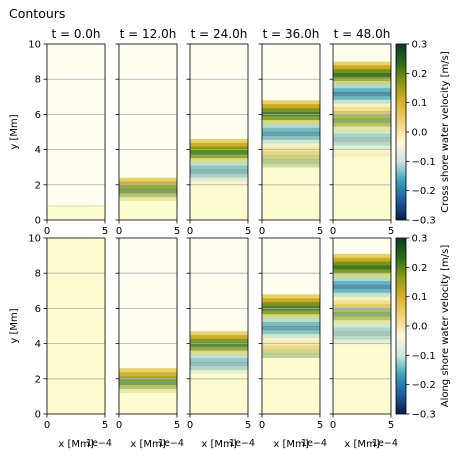  Describe the element at coordinates (38, 115) in the screenshot. I see `y-tick-label: 6` at that location.